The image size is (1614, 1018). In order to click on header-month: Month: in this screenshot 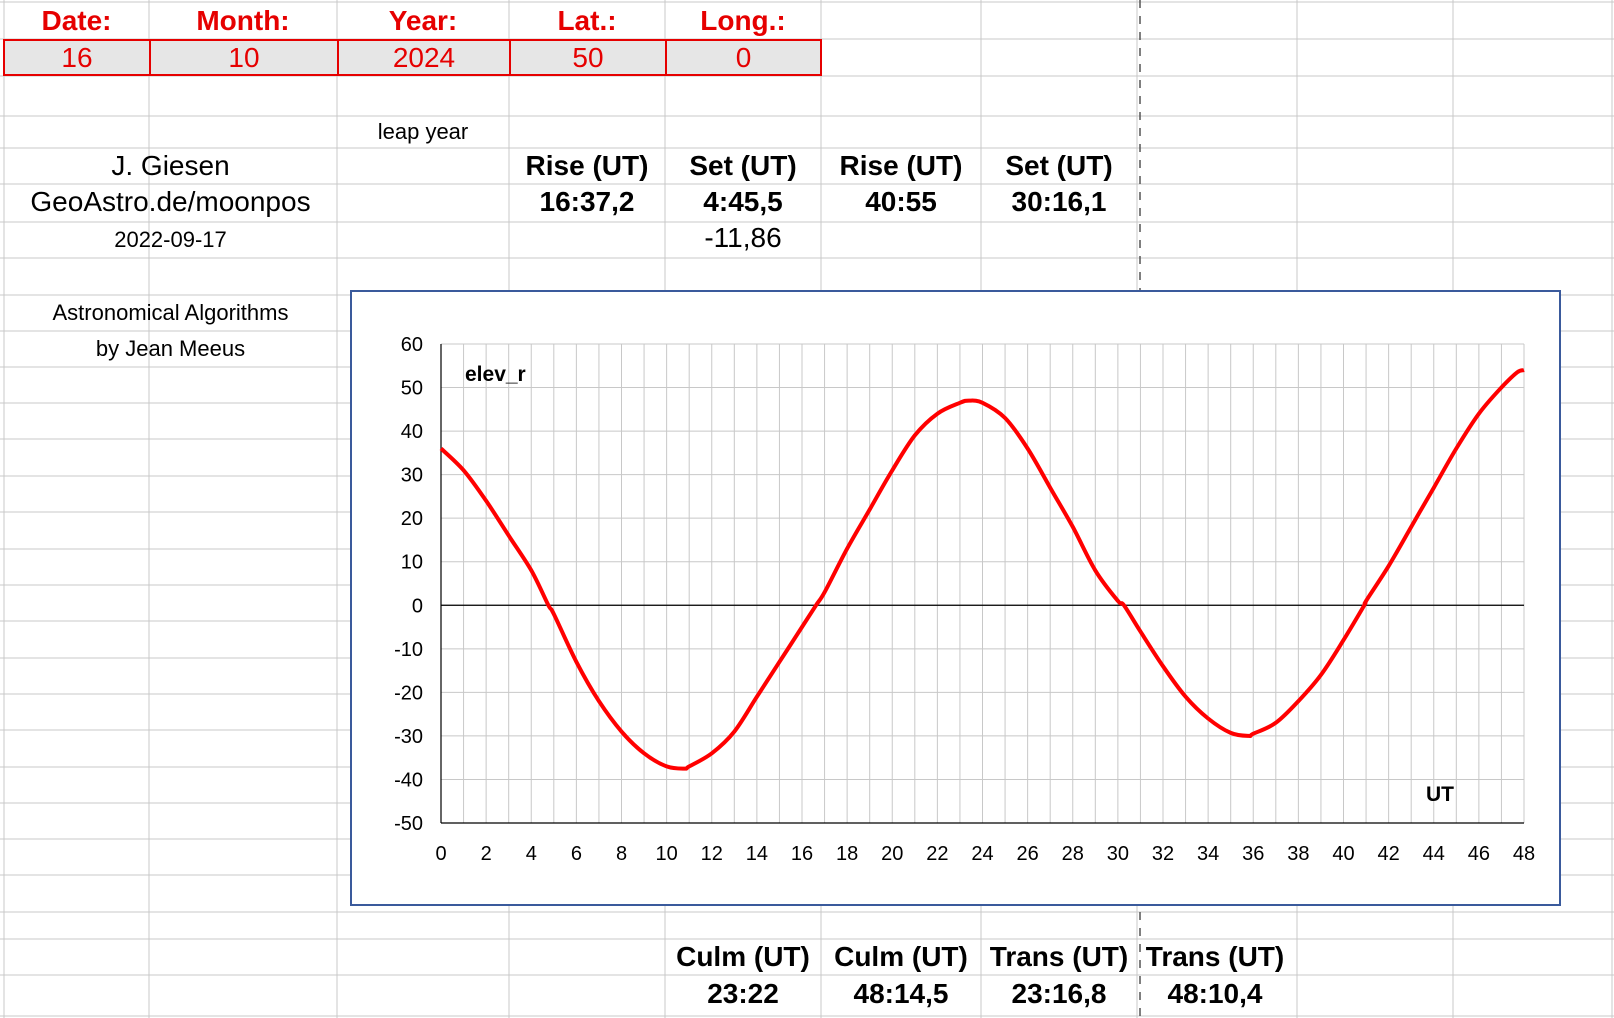, I will do `click(243, 20)`.